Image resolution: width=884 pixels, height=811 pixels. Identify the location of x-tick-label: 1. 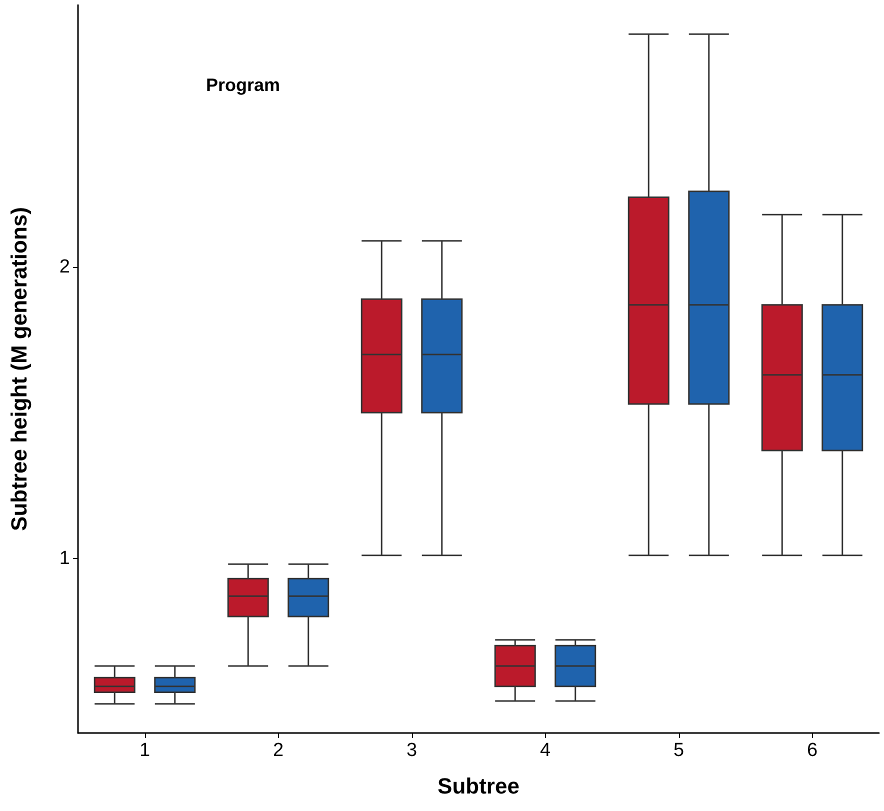
(144, 750).